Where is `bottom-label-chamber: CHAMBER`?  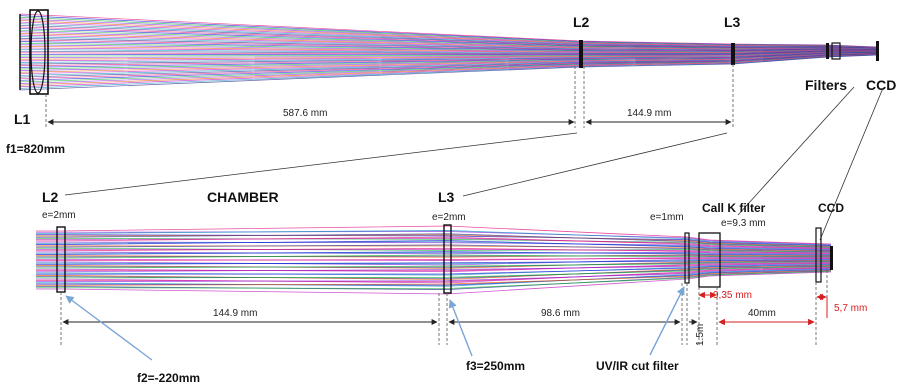
bottom-label-chamber: CHAMBER is located at coordinates (243, 197).